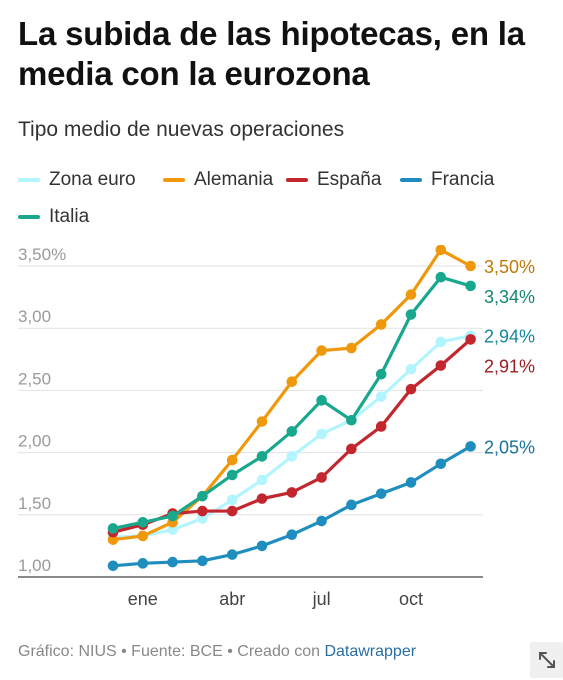  What do you see at coordinates (509, 297) in the screenshot?
I see `end-label-italia: 3,34%` at bounding box center [509, 297].